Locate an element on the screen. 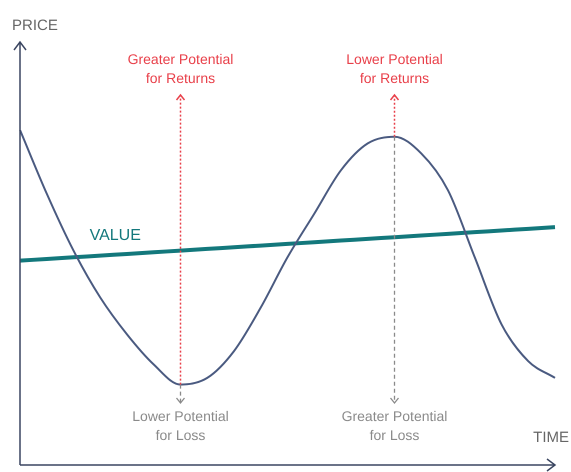 This screenshot has width=571, height=472. x-axis-title: TIME is located at coordinates (551, 437).